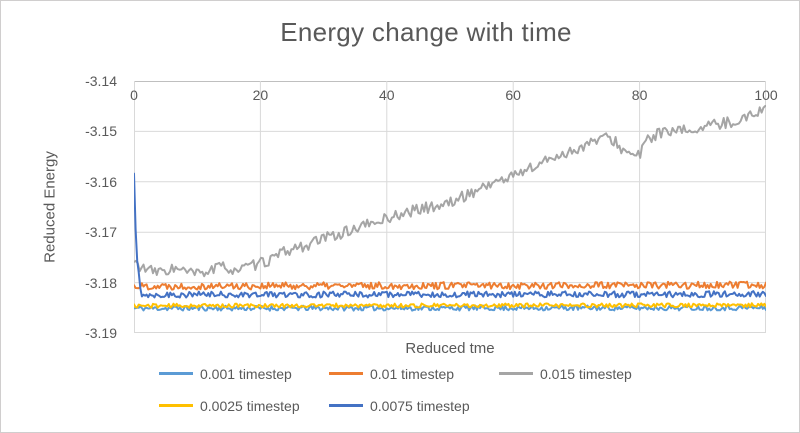  What do you see at coordinates (246, 373) in the screenshot?
I see `legend-label: 0.001 timestep` at bounding box center [246, 373].